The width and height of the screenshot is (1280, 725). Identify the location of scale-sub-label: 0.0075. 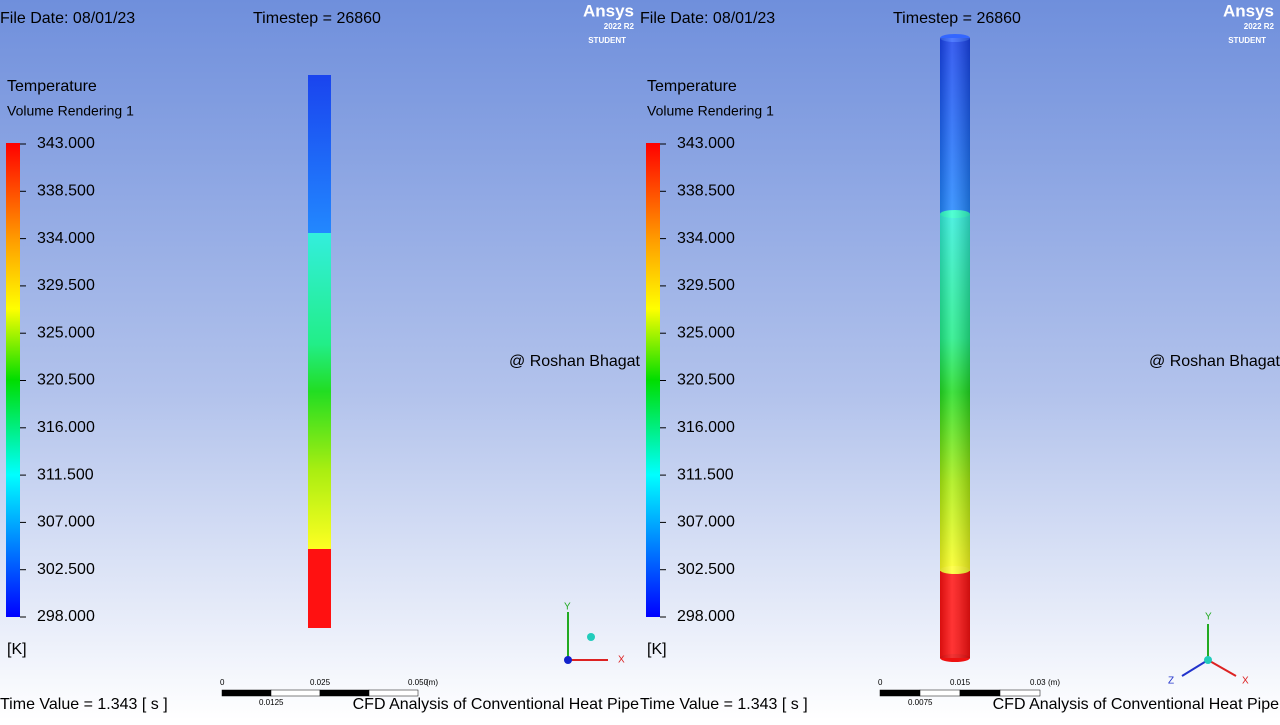
(920, 702).